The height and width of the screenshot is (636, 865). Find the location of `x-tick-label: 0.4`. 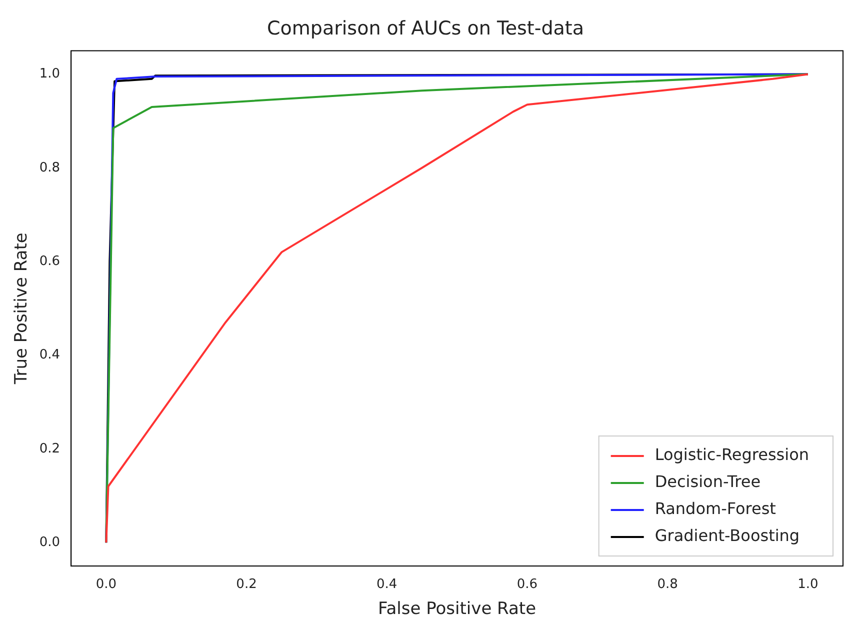

x-tick-label: 0.4 is located at coordinates (387, 584).